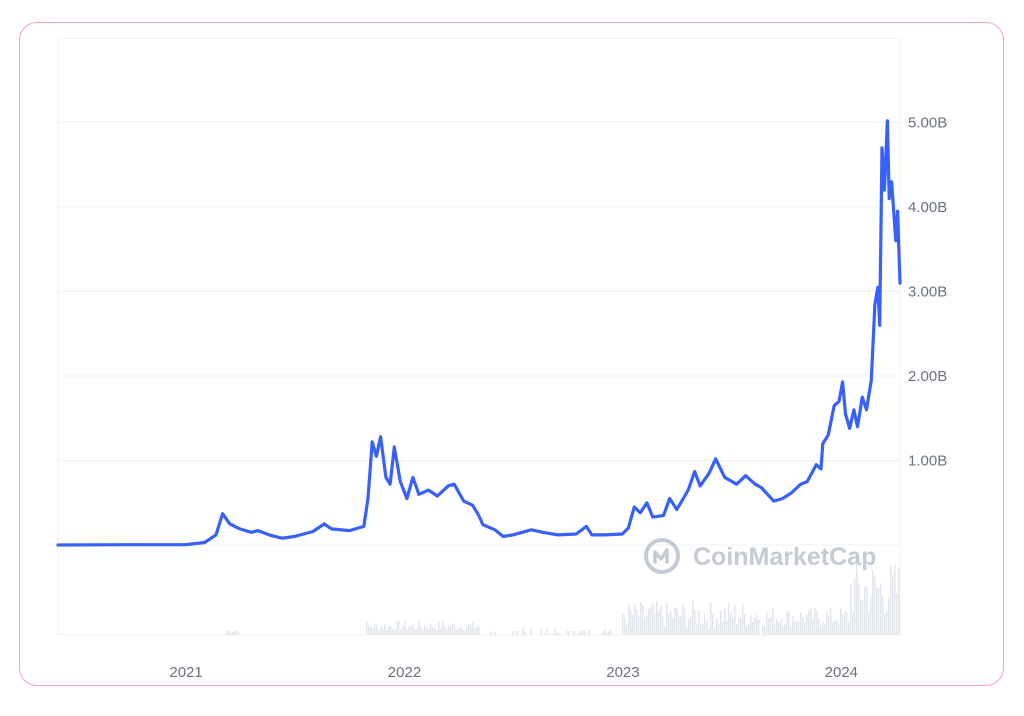  What do you see at coordinates (185, 672) in the screenshot?
I see `x-tick-label: 2021` at bounding box center [185, 672].